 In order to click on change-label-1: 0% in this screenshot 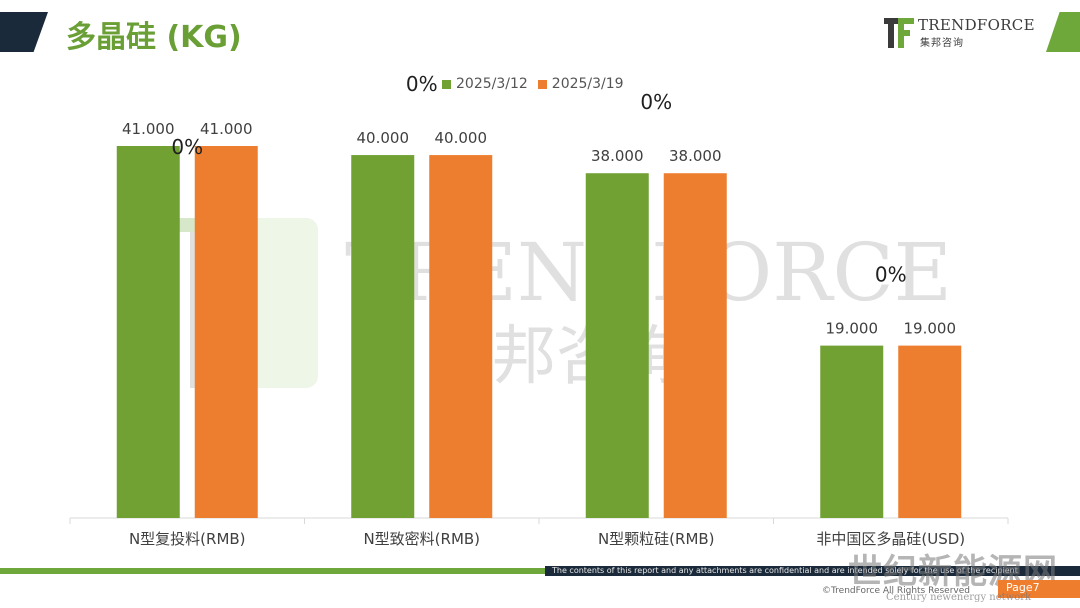, I will do `click(187, 147)`.